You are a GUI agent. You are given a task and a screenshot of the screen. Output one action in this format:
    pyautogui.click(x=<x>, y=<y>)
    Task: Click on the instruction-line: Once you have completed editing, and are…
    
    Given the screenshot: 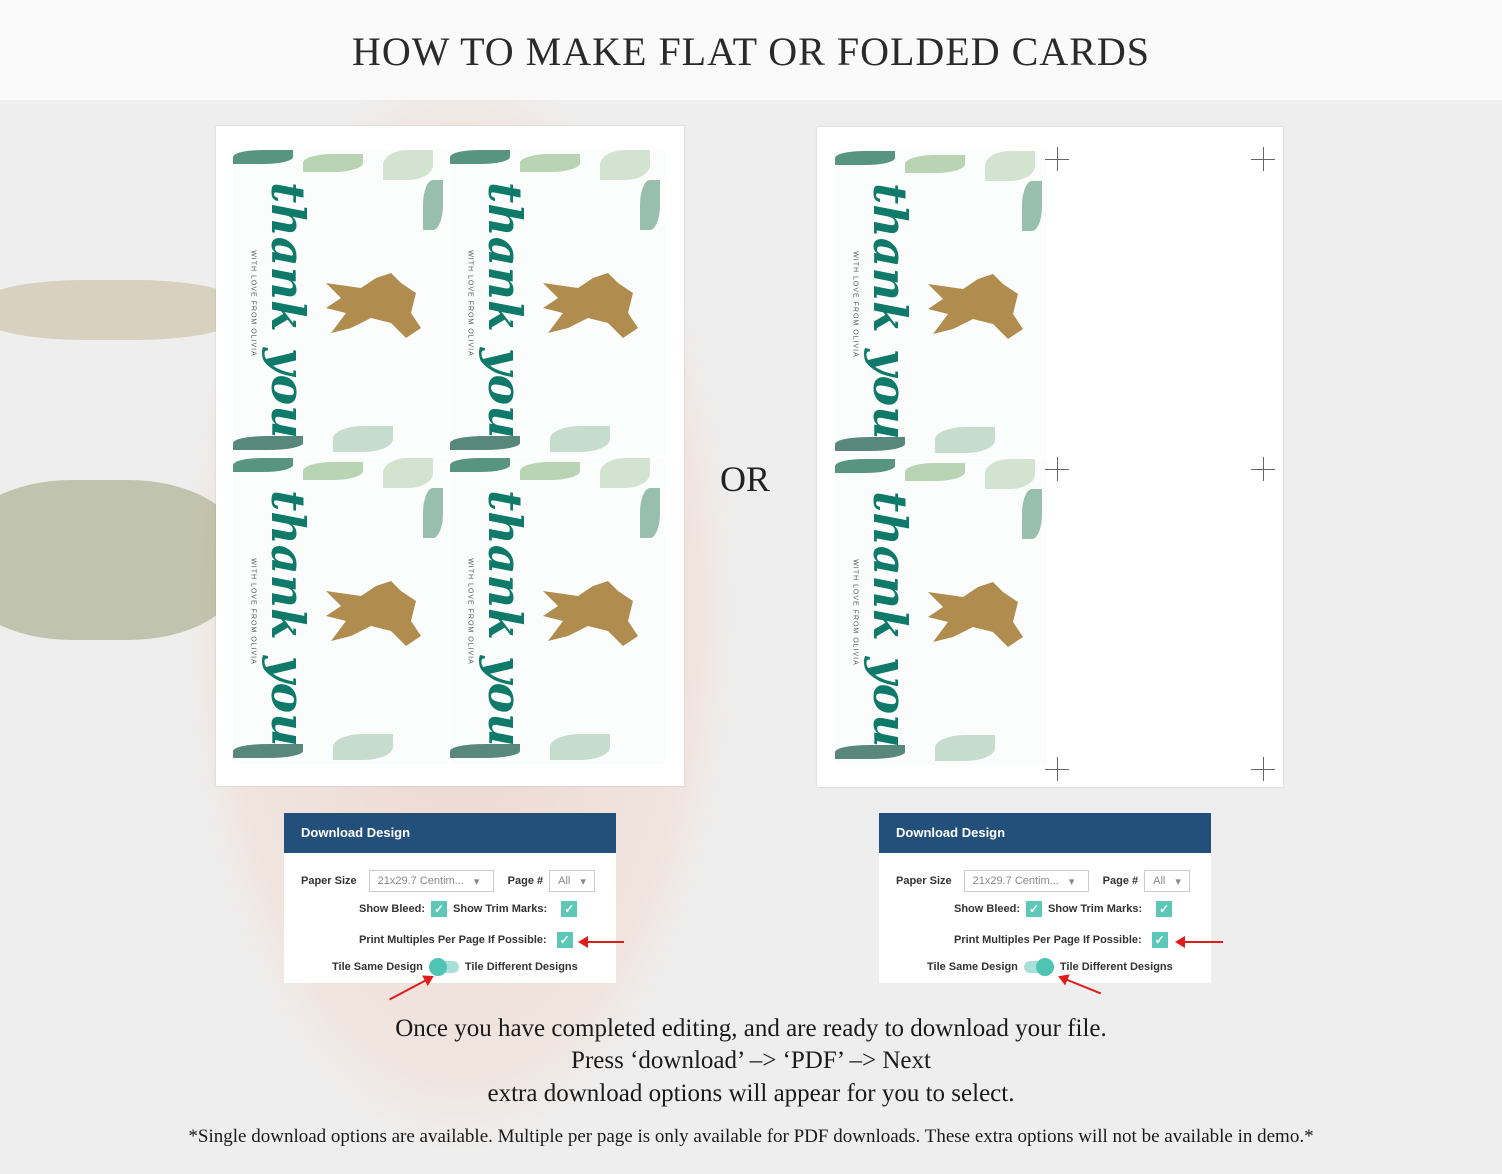 What is the action you would take?
    pyautogui.click(x=751, y=1028)
    